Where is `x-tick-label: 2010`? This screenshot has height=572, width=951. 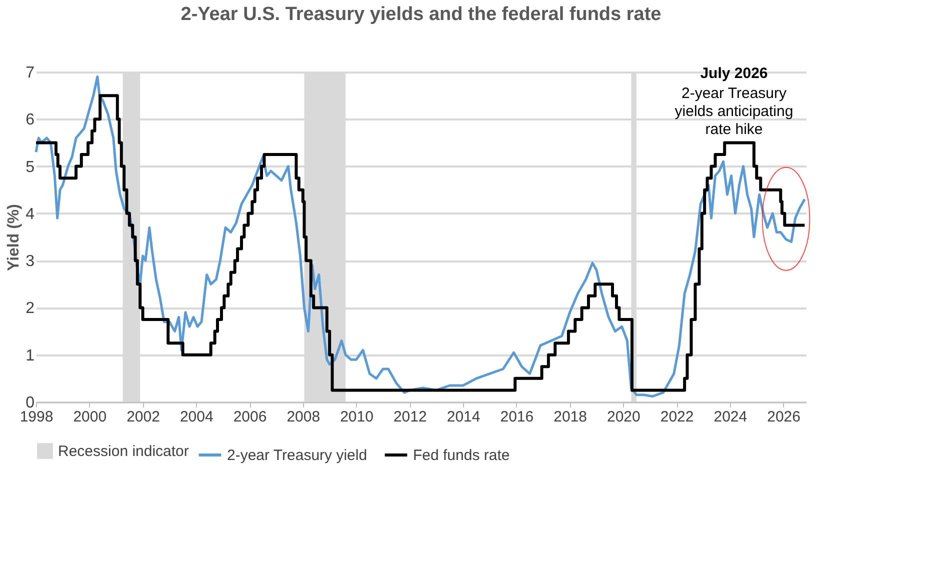 x-tick-label: 2010 is located at coordinates (357, 417).